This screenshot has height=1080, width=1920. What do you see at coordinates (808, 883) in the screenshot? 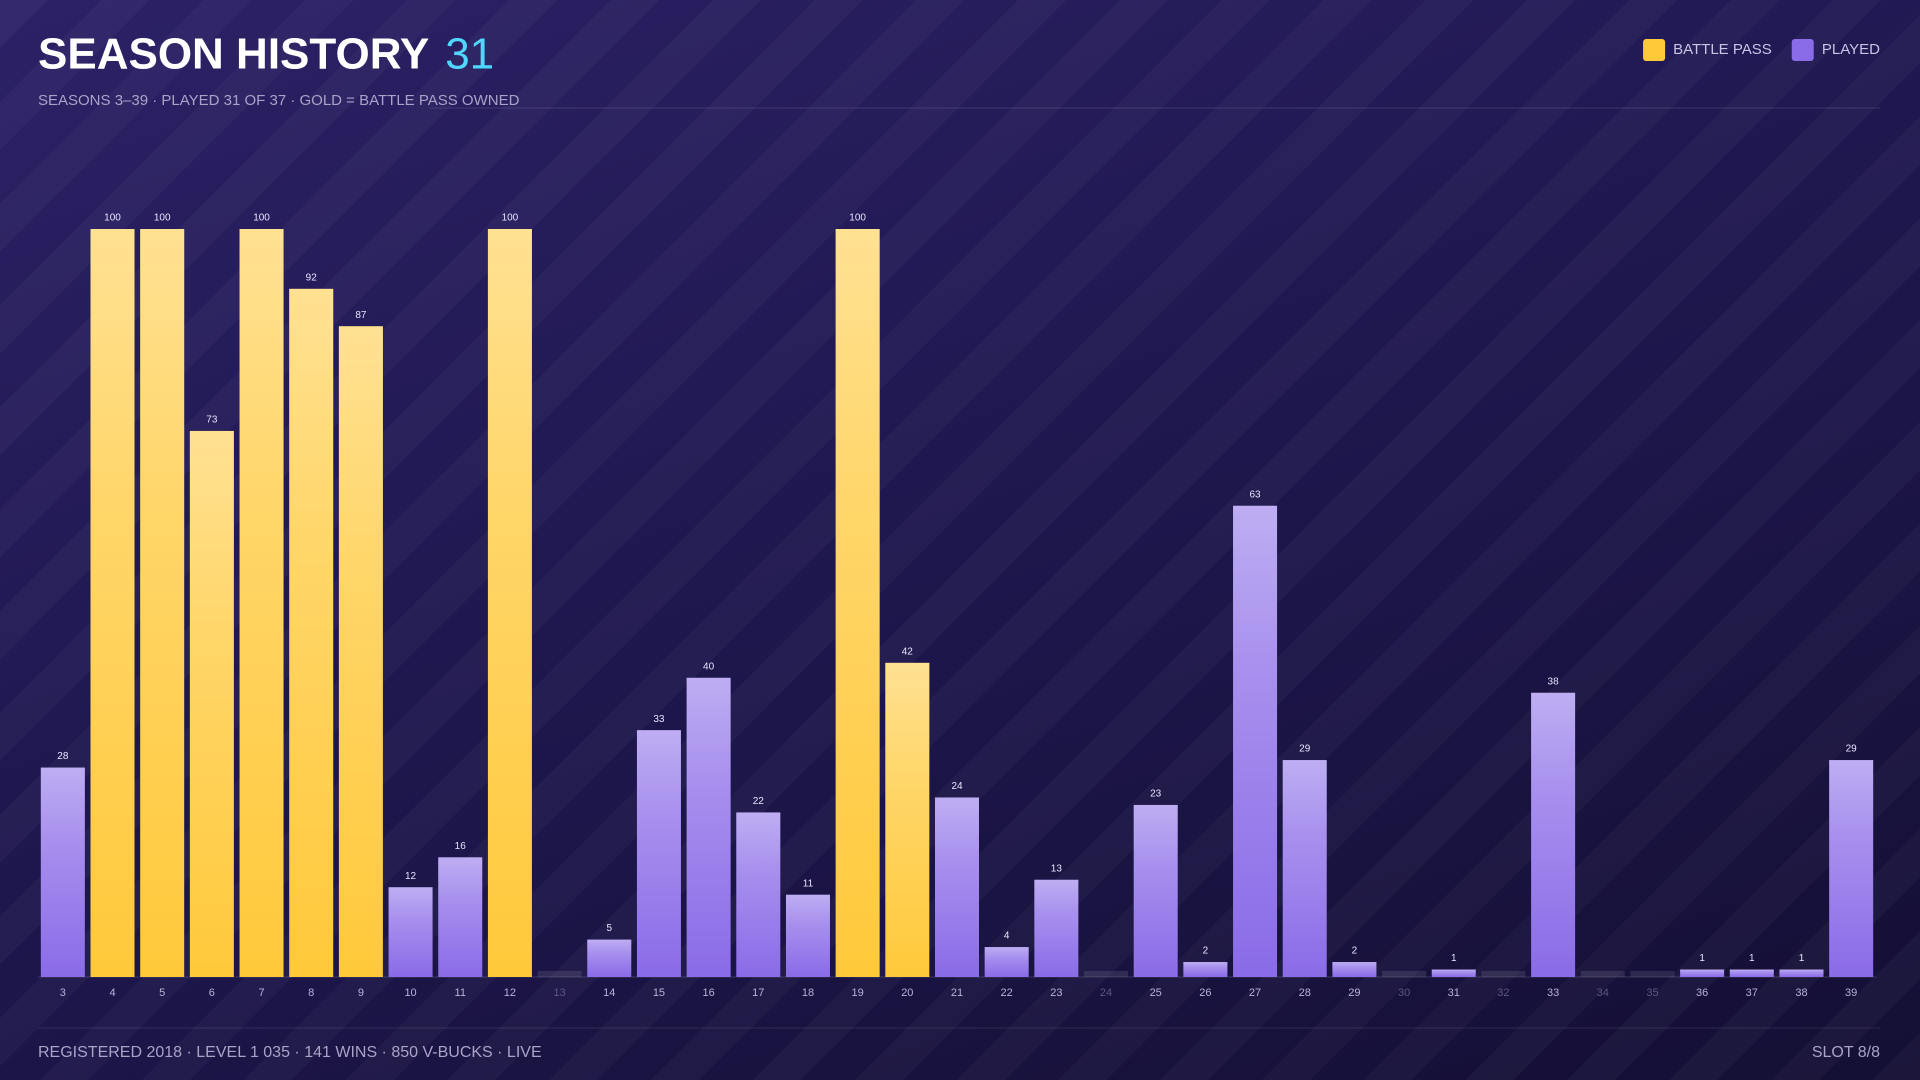
I see `value-label: 11` at bounding box center [808, 883].